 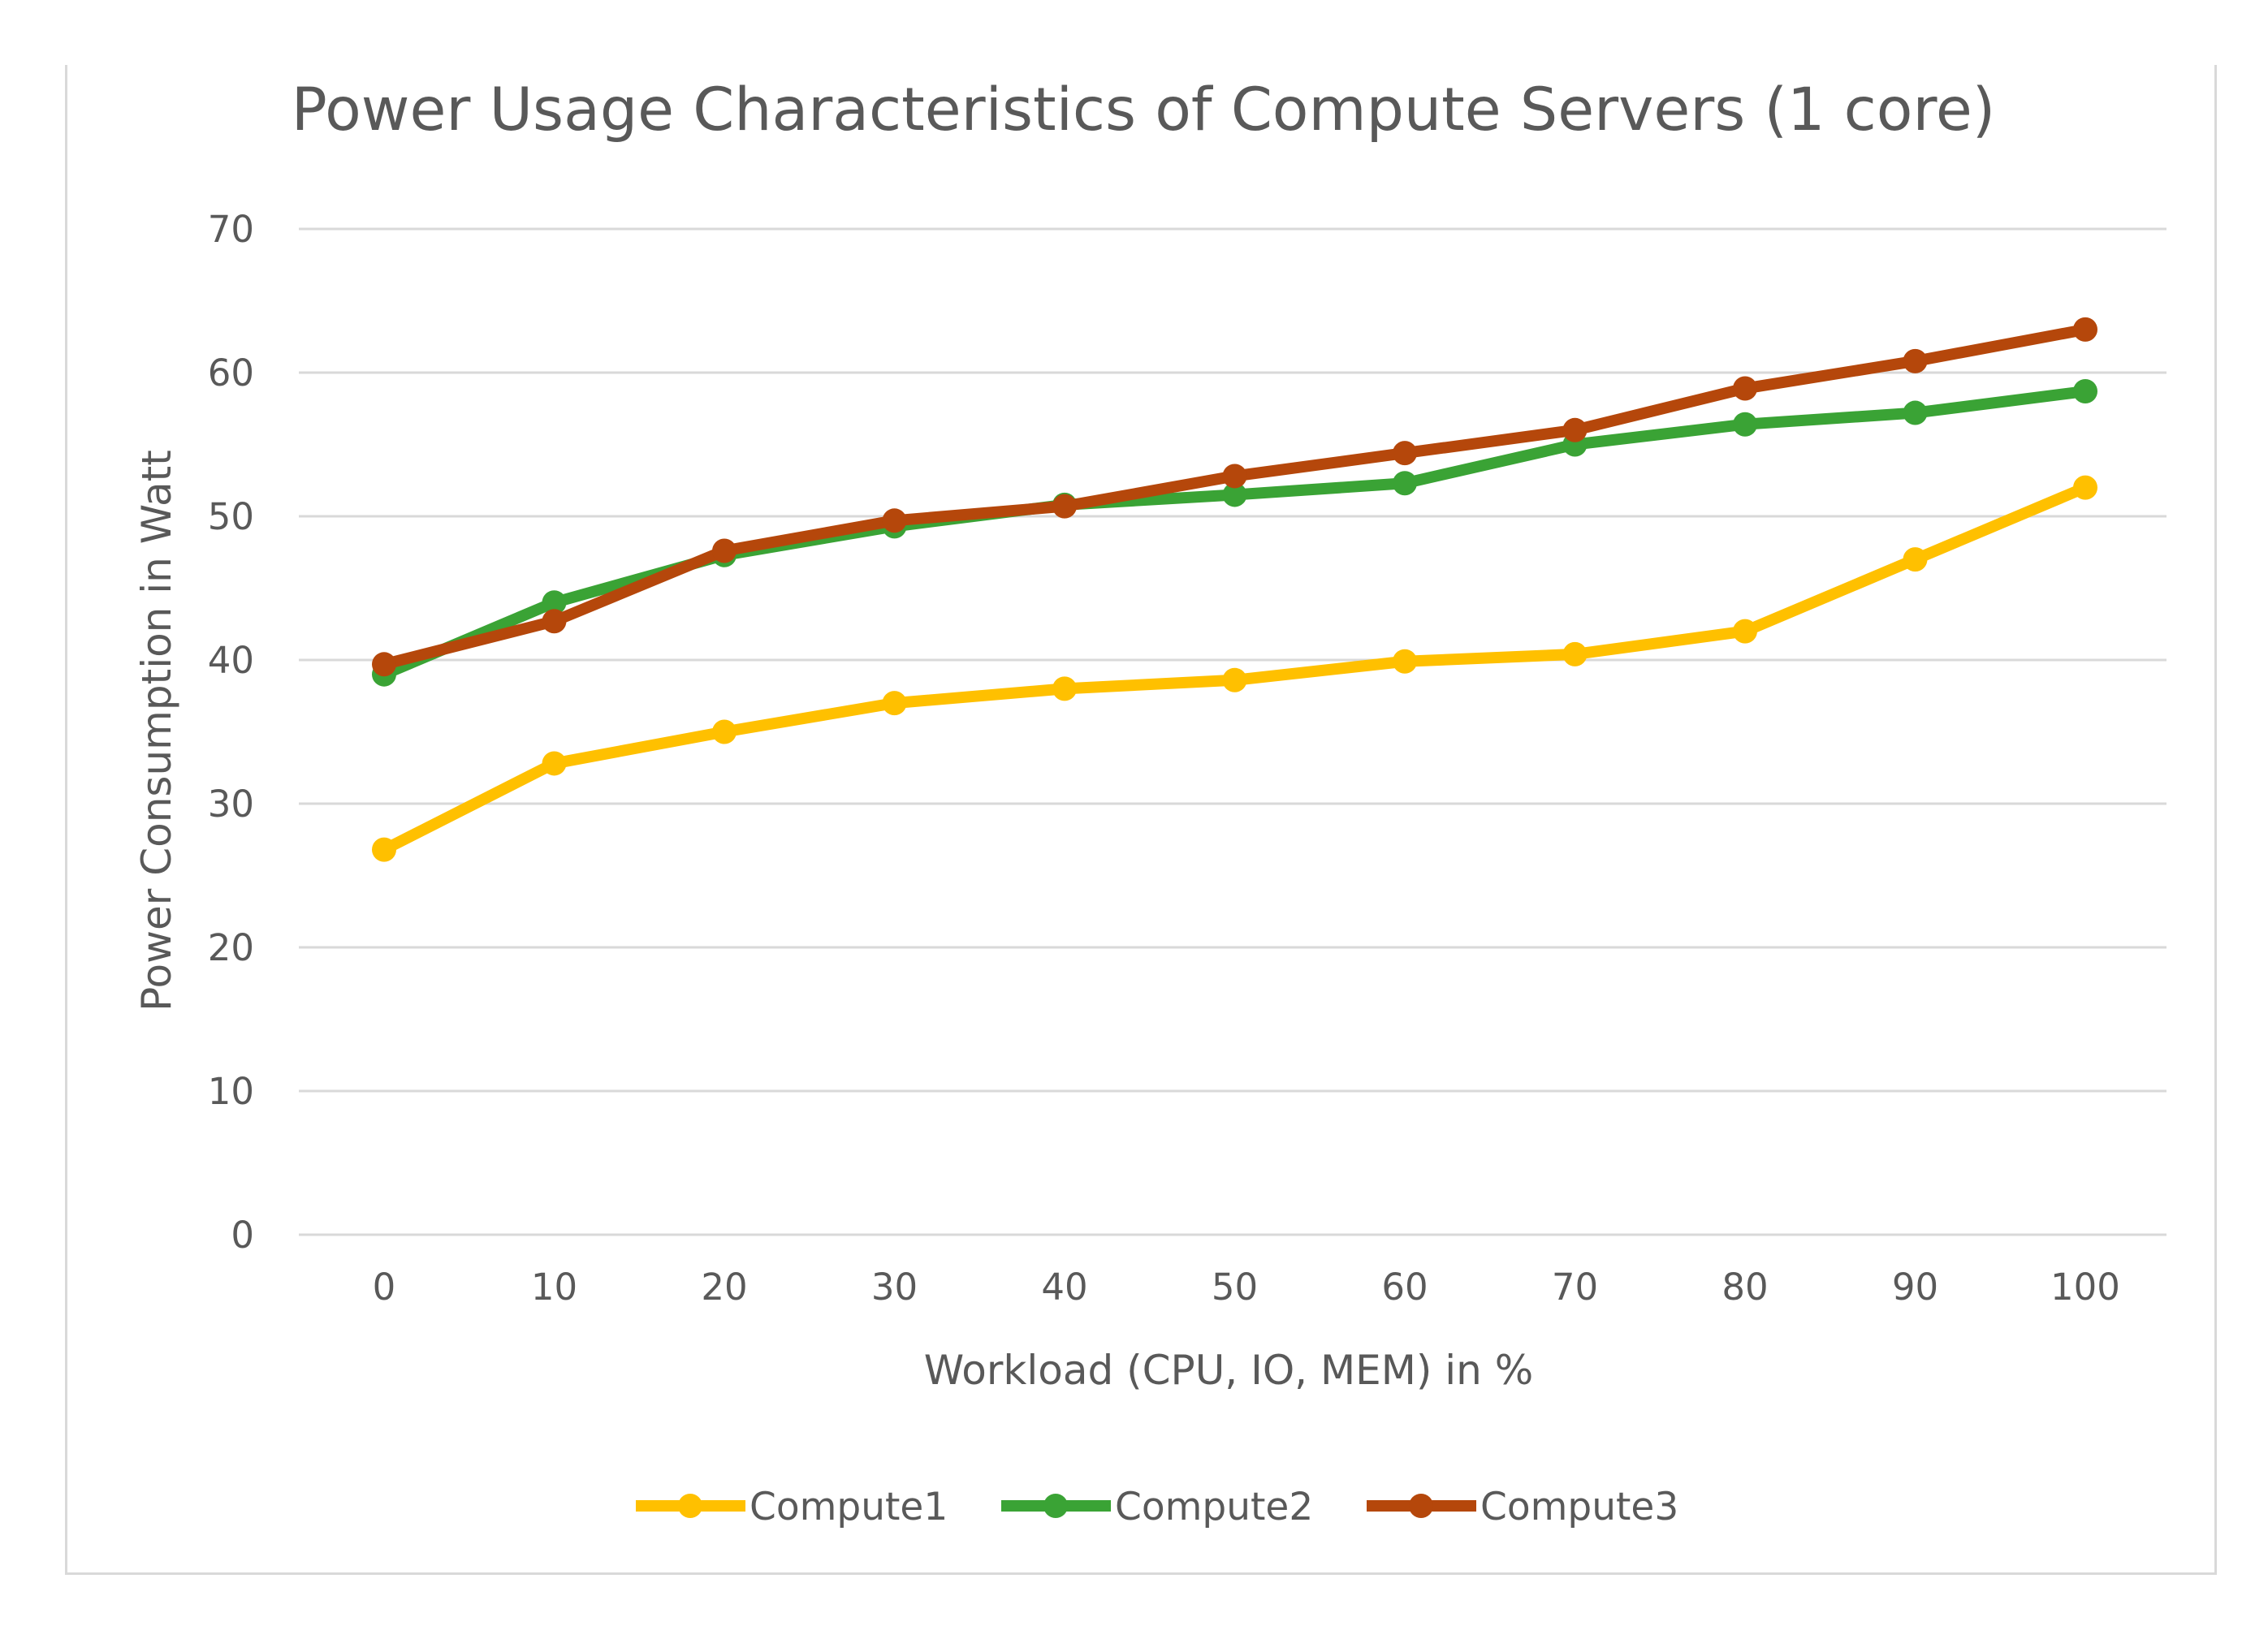 I want to click on legend-label-compute3: Compute3, so click(x=1579, y=1507).